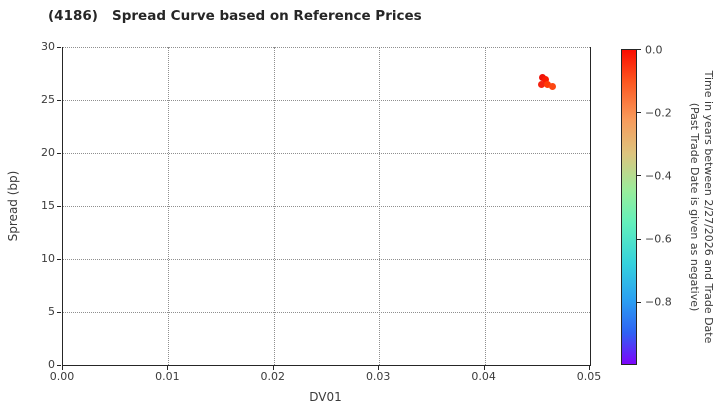  What do you see at coordinates (694, 207) in the screenshot?
I see `colorbar-label-line2: (Past Trade Date is given as negative)` at bounding box center [694, 207].